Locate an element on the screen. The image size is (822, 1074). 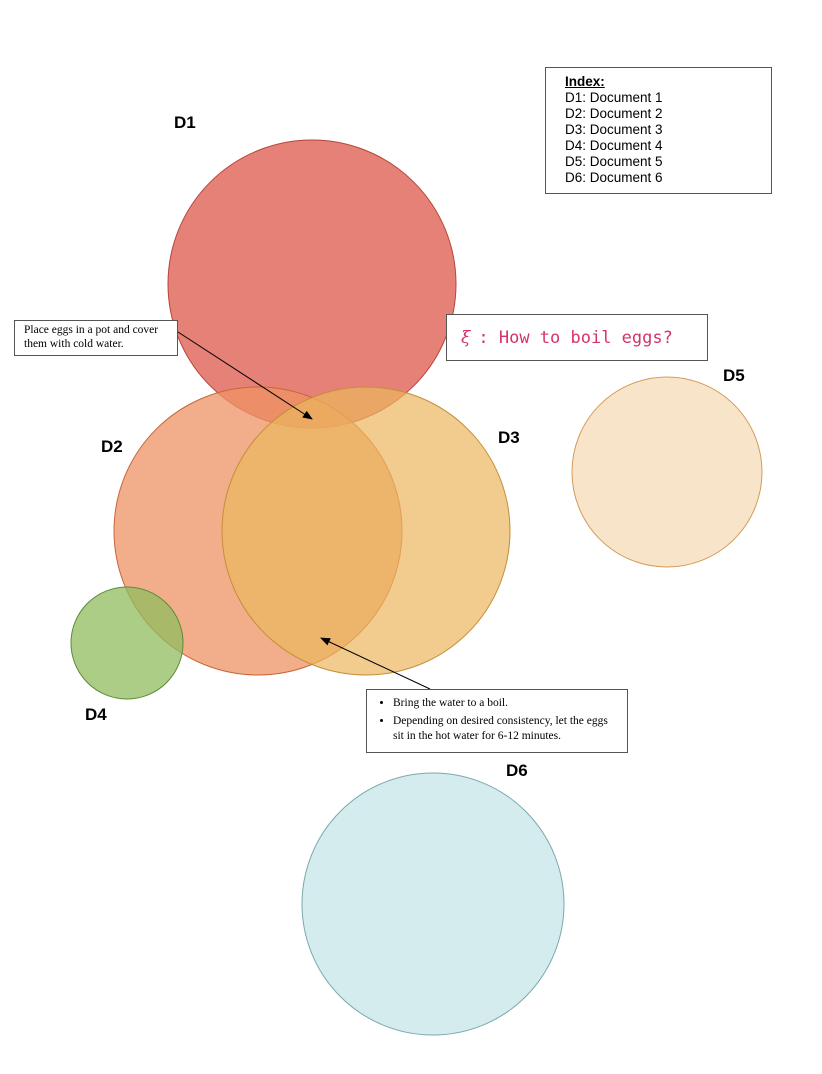
circle-d6 is located at coordinates (433, 904).